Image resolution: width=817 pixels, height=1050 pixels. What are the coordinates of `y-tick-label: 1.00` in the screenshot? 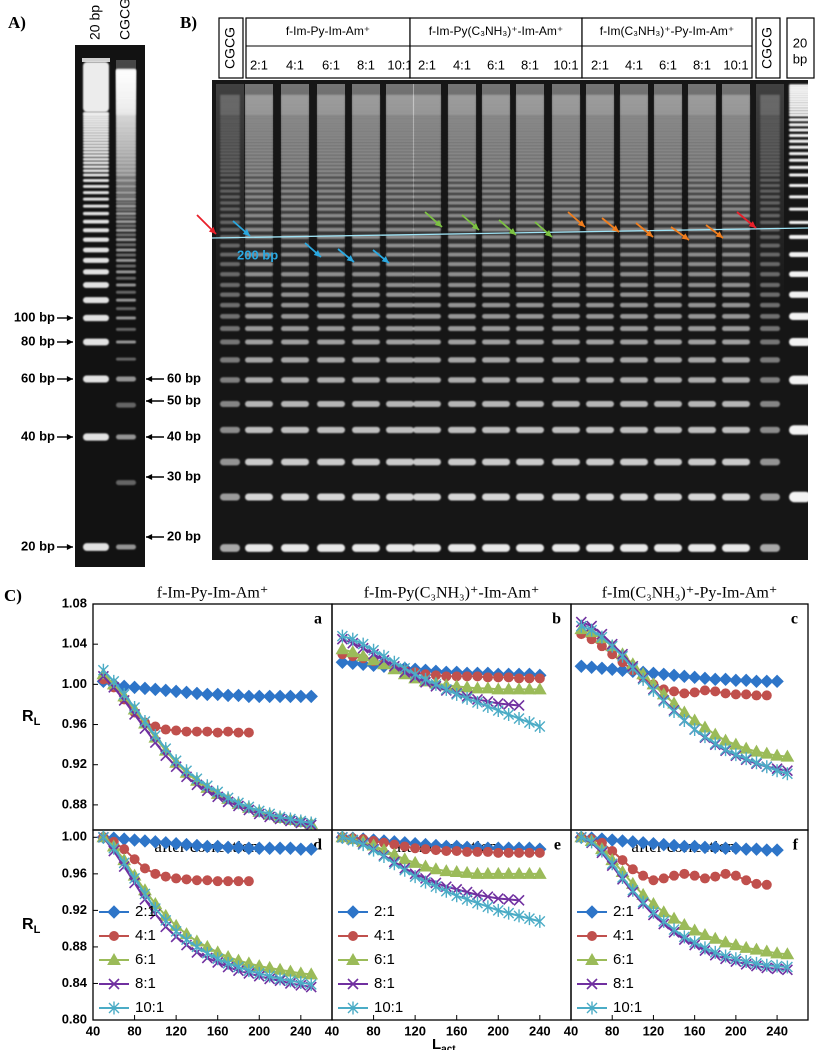 It's located at (74, 683).